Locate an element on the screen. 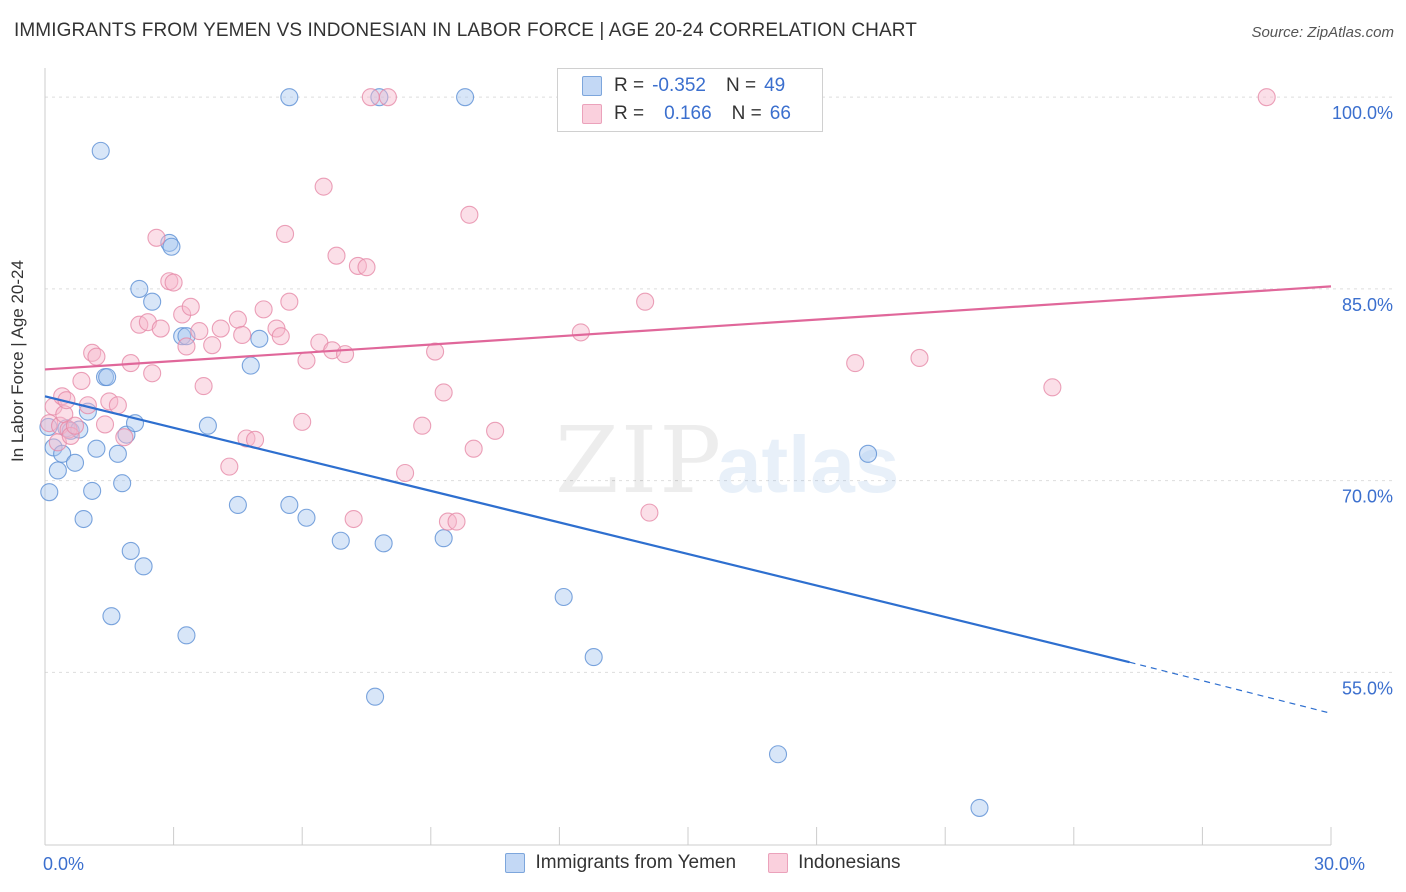 The height and width of the screenshot is (892, 1406). stats-legend: R = -0.352 N = 49 R = 0.166 N = 66 is located at coordinates (690, 100).